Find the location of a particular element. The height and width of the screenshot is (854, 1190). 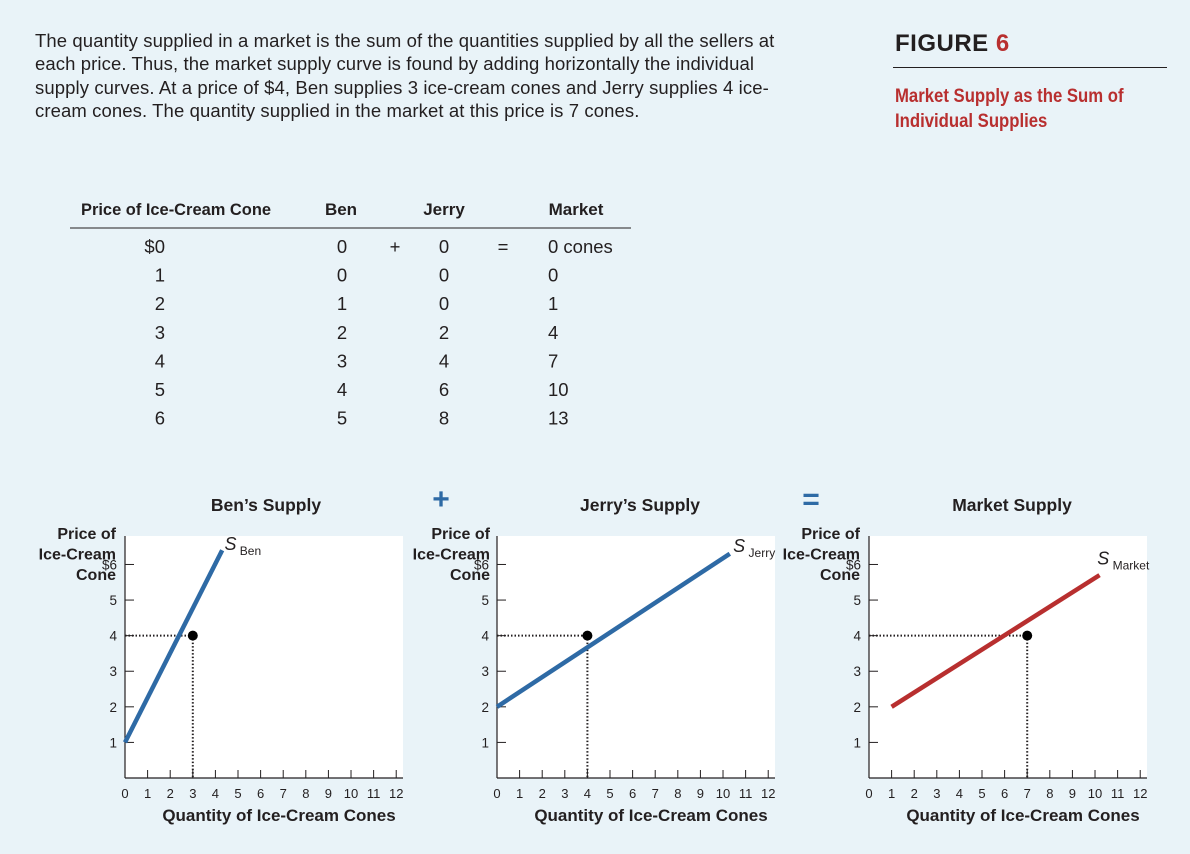

table-cell-ben: 4 is located at coordinates (342, 389).